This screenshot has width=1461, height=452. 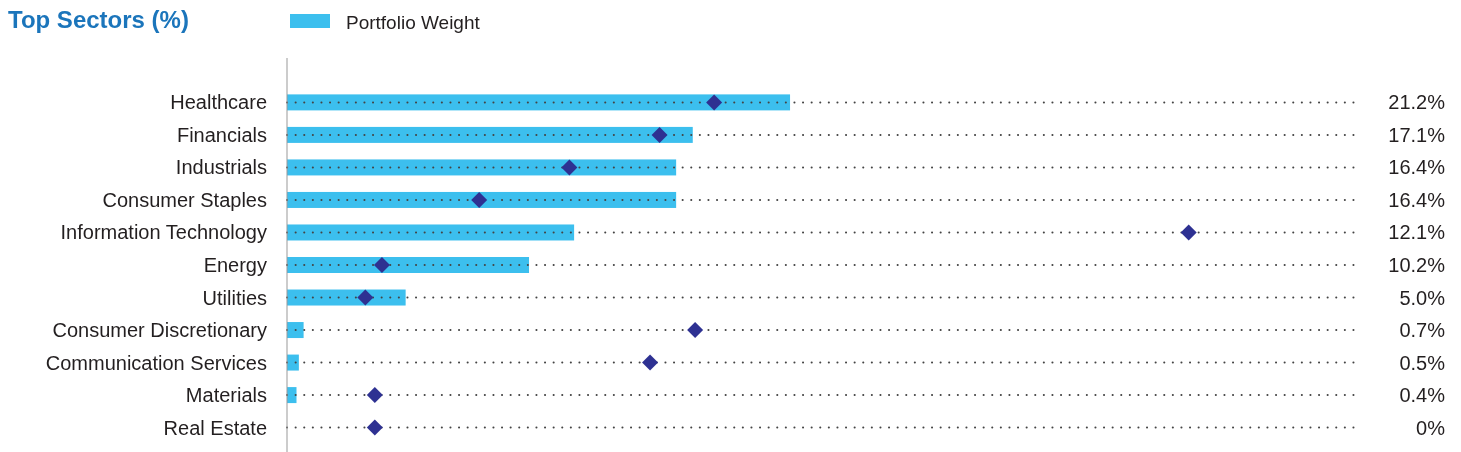 I want to click on y-tick-label: Real Estate, so click(x=215, y=427).